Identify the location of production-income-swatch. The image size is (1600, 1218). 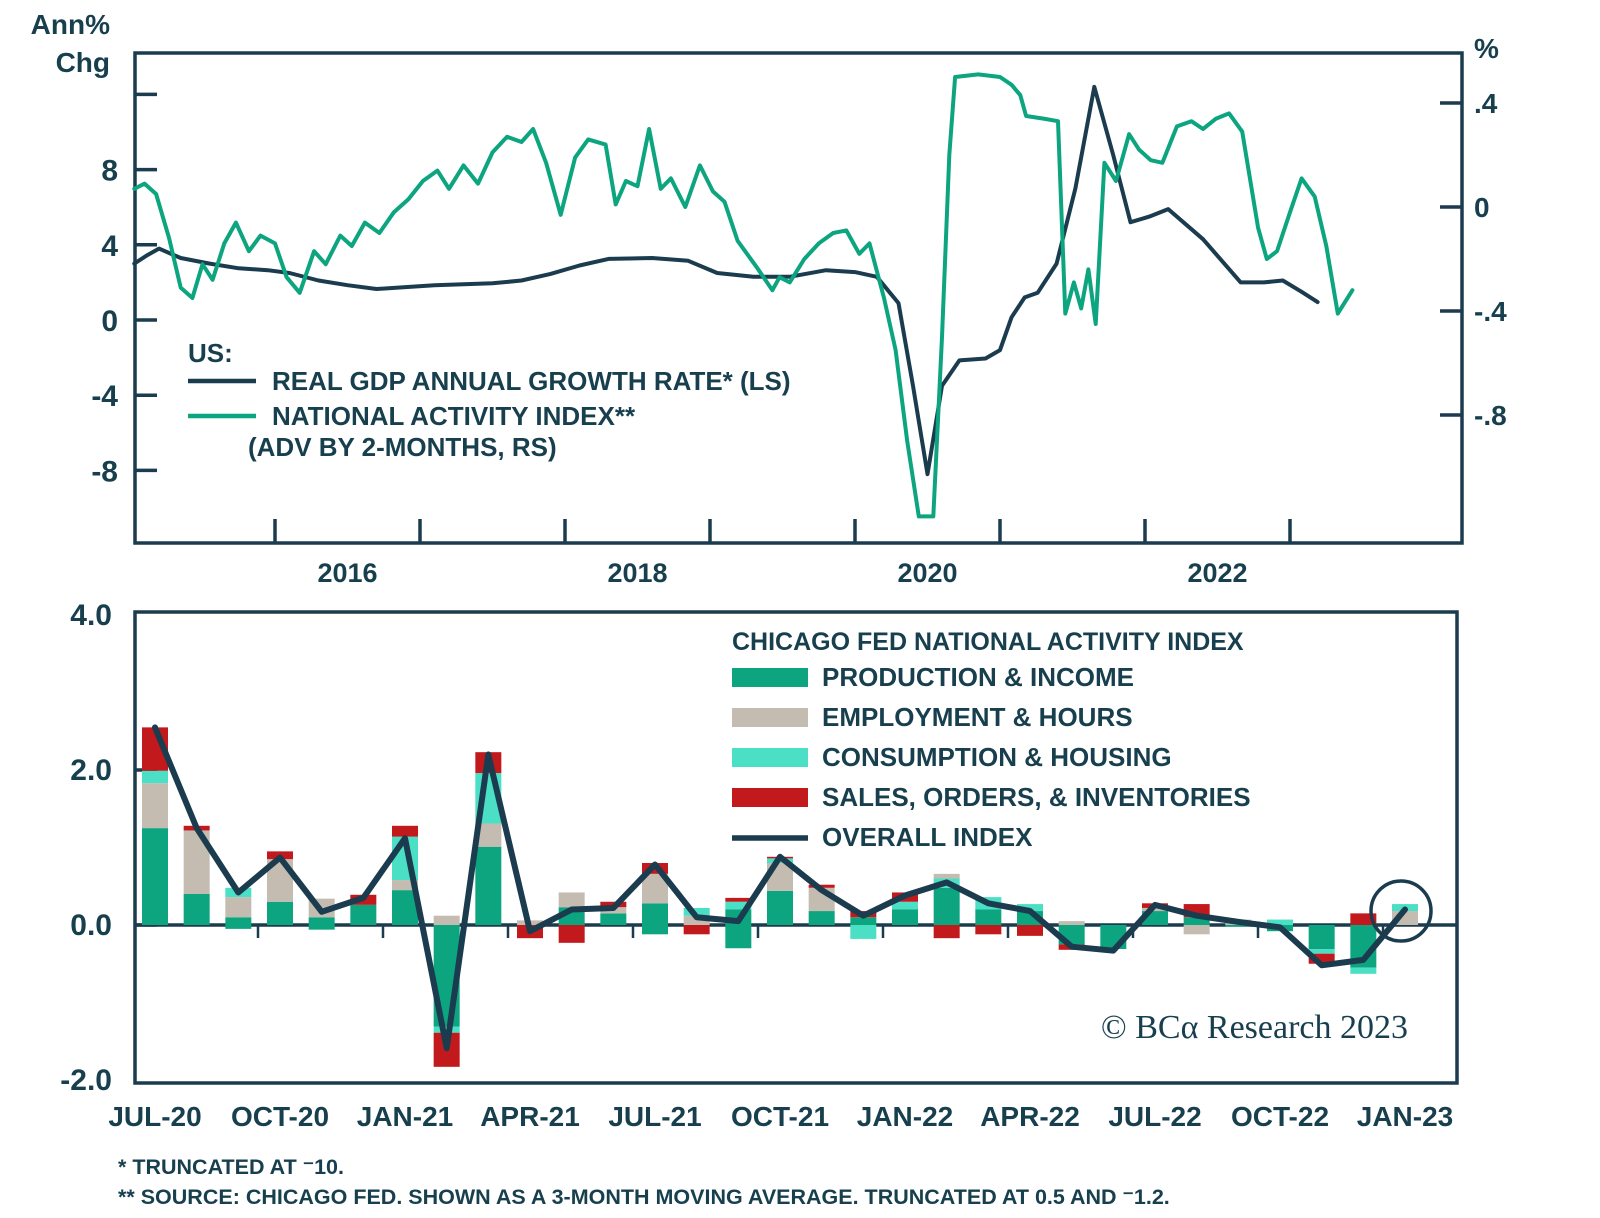
(770, 677).